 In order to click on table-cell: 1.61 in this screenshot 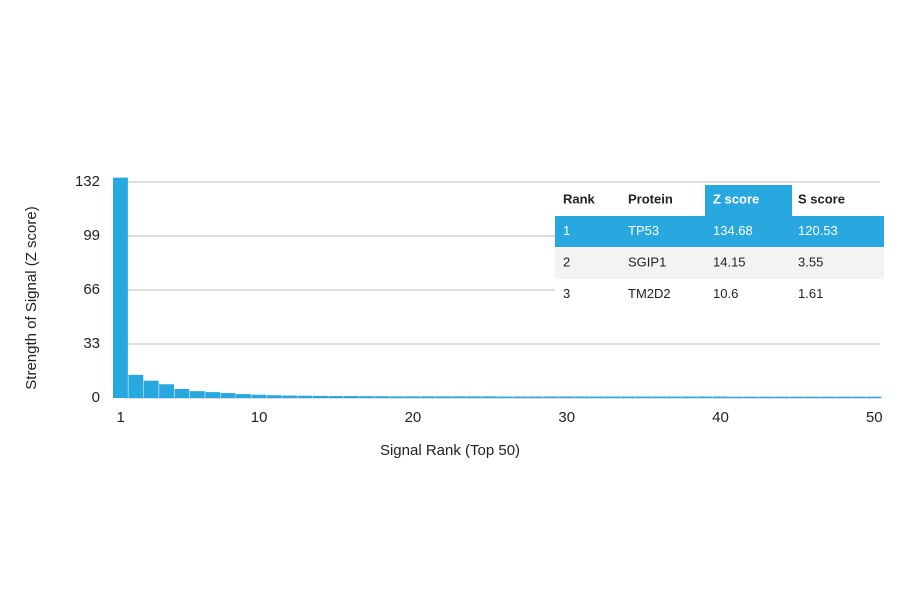, I will do `click(810, 293)`.